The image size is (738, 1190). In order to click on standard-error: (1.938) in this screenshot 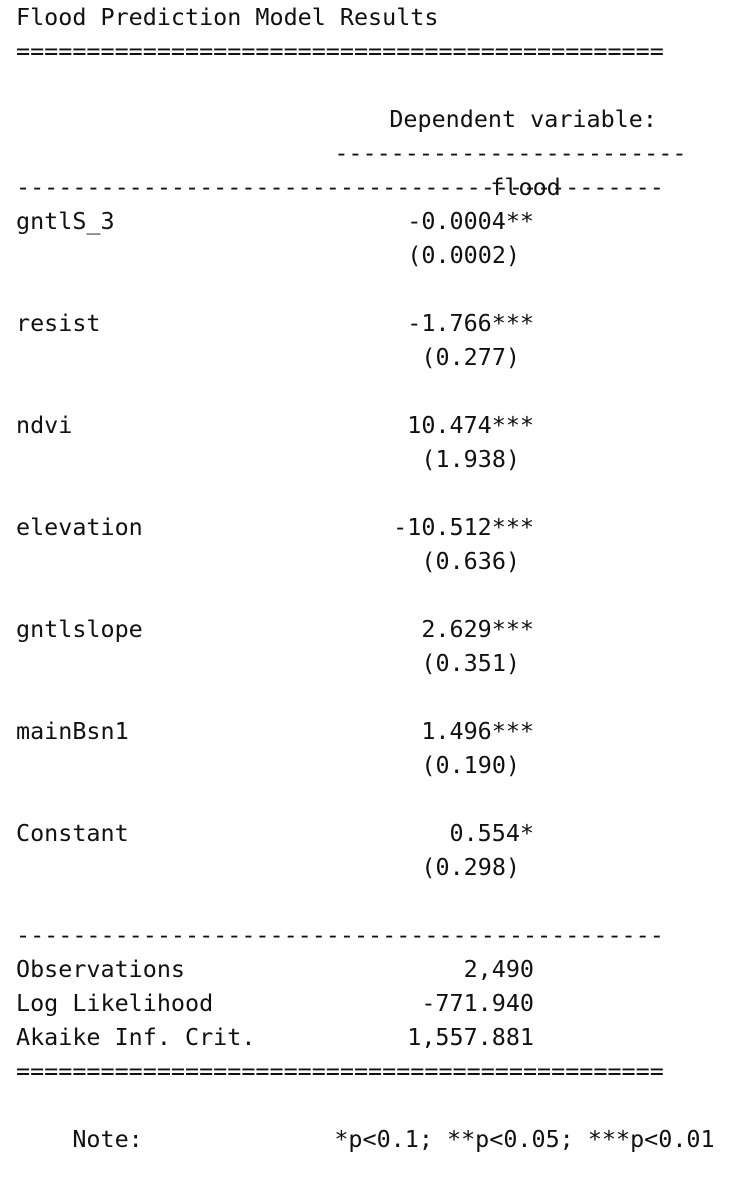, I will do `click(470, 459)`.